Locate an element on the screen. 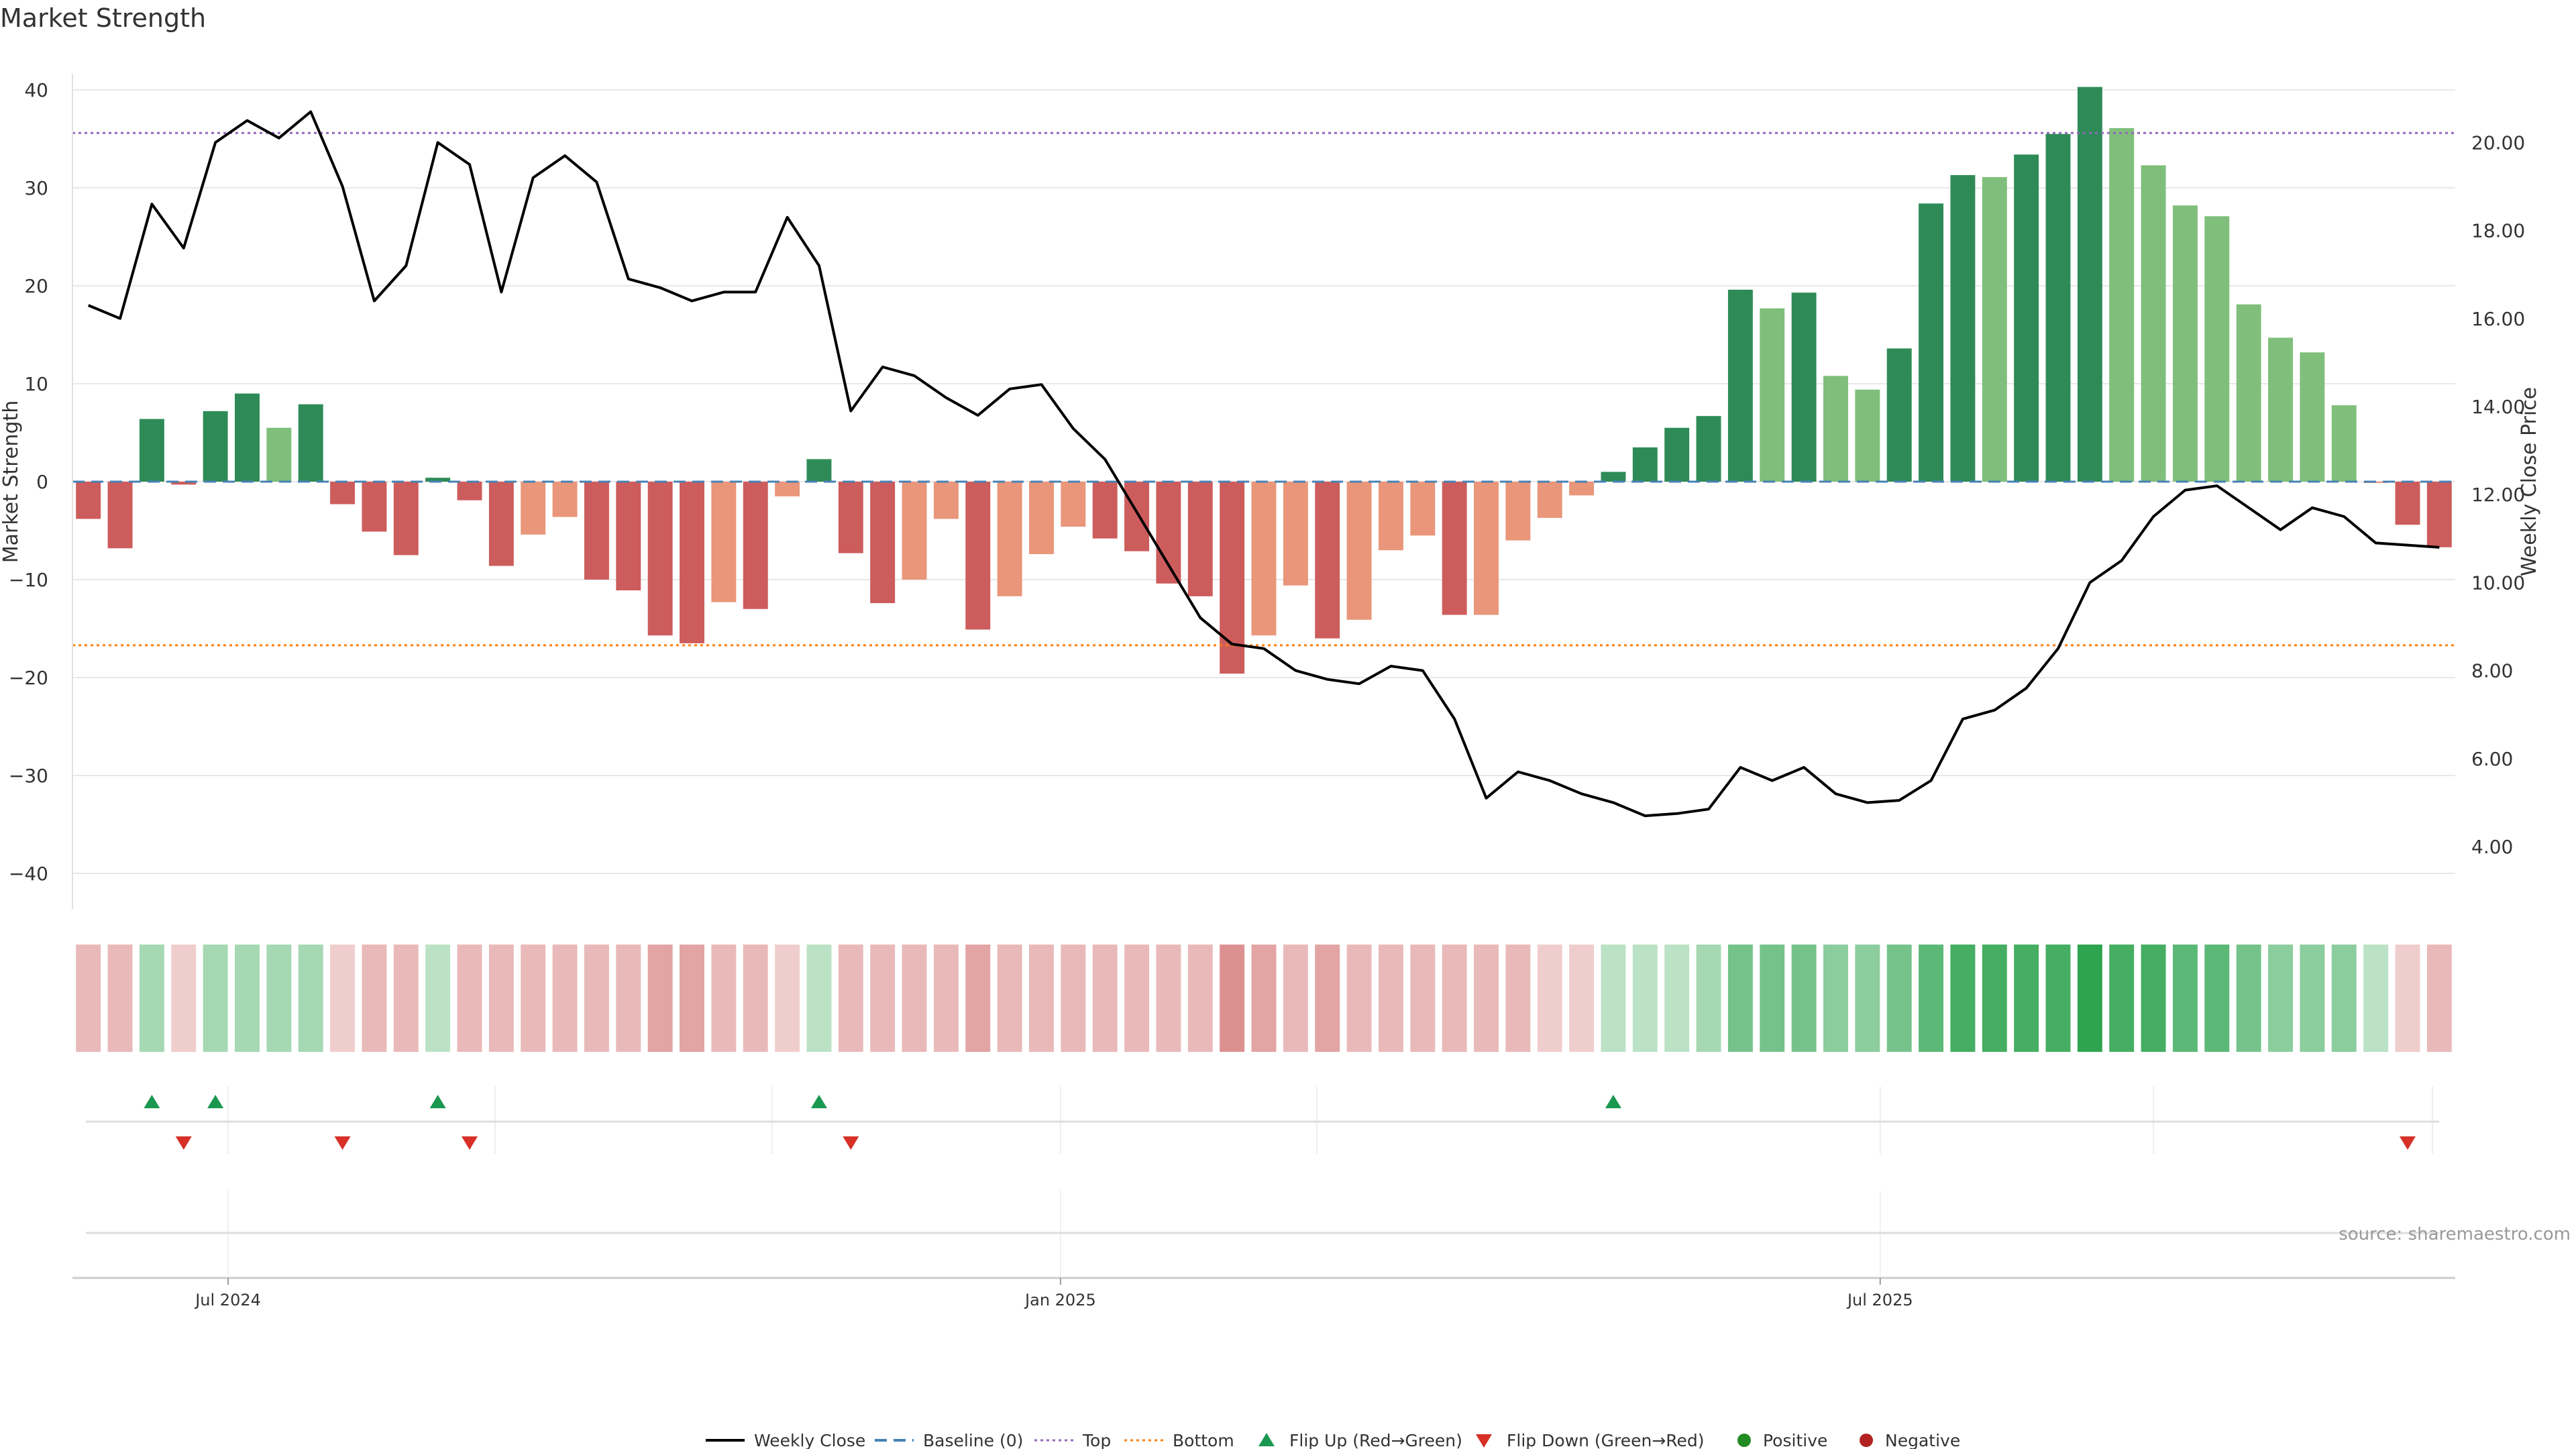 Image resolution: width=2576 pixels, height=1449 pixels. y2-tick-label: 12.00 is located at coordinates (2498, 495).